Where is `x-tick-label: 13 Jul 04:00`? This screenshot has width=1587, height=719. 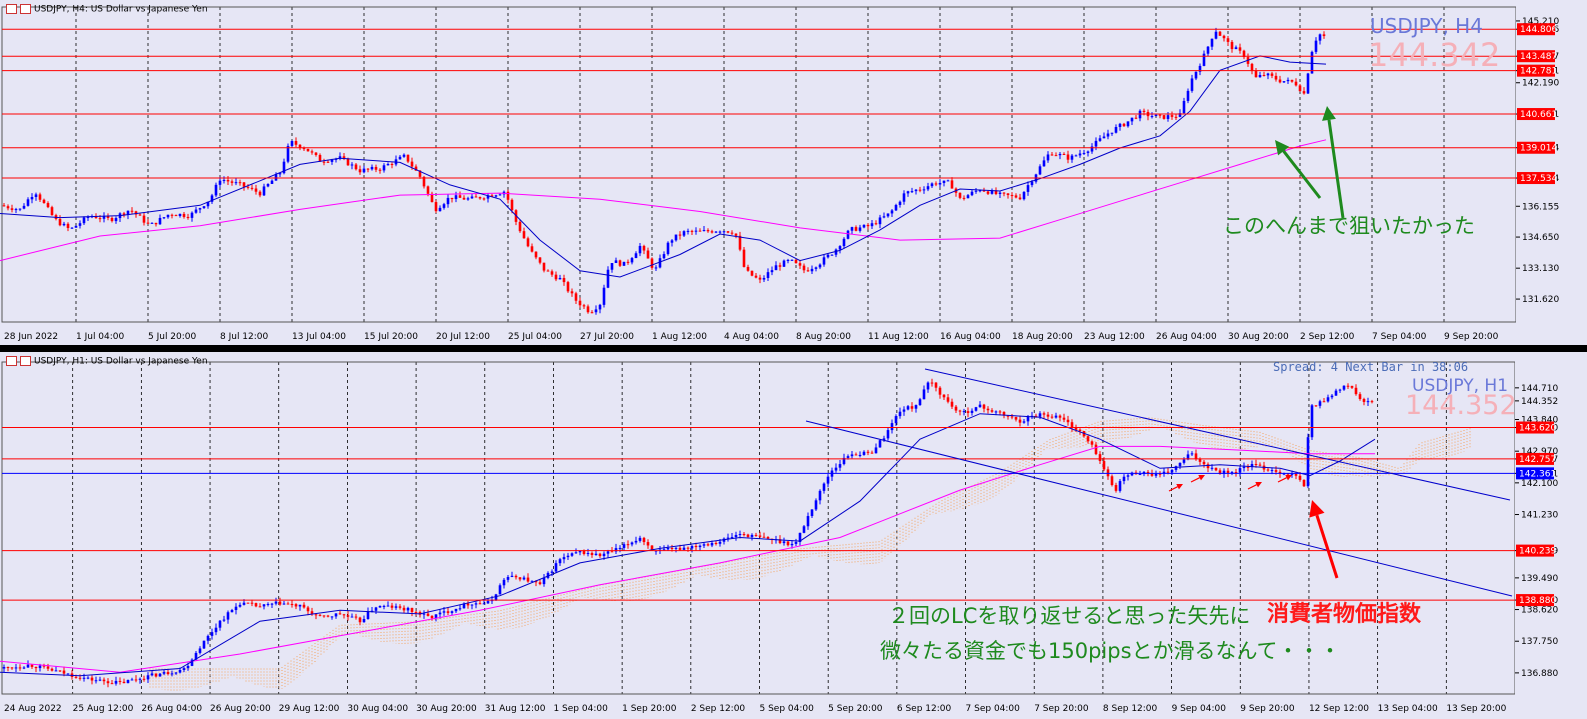 x-tick-label: 13 Jul 04:00 is located at coordinates (319, 337).